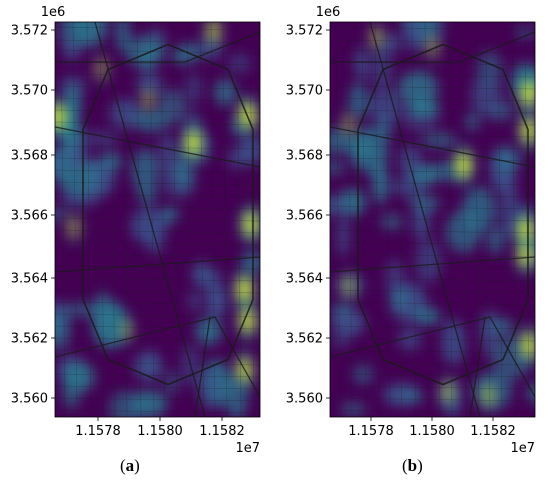 The height and width of the screenshot is (485, 550). I want to click on caption-letter: b, so click(412, 465).